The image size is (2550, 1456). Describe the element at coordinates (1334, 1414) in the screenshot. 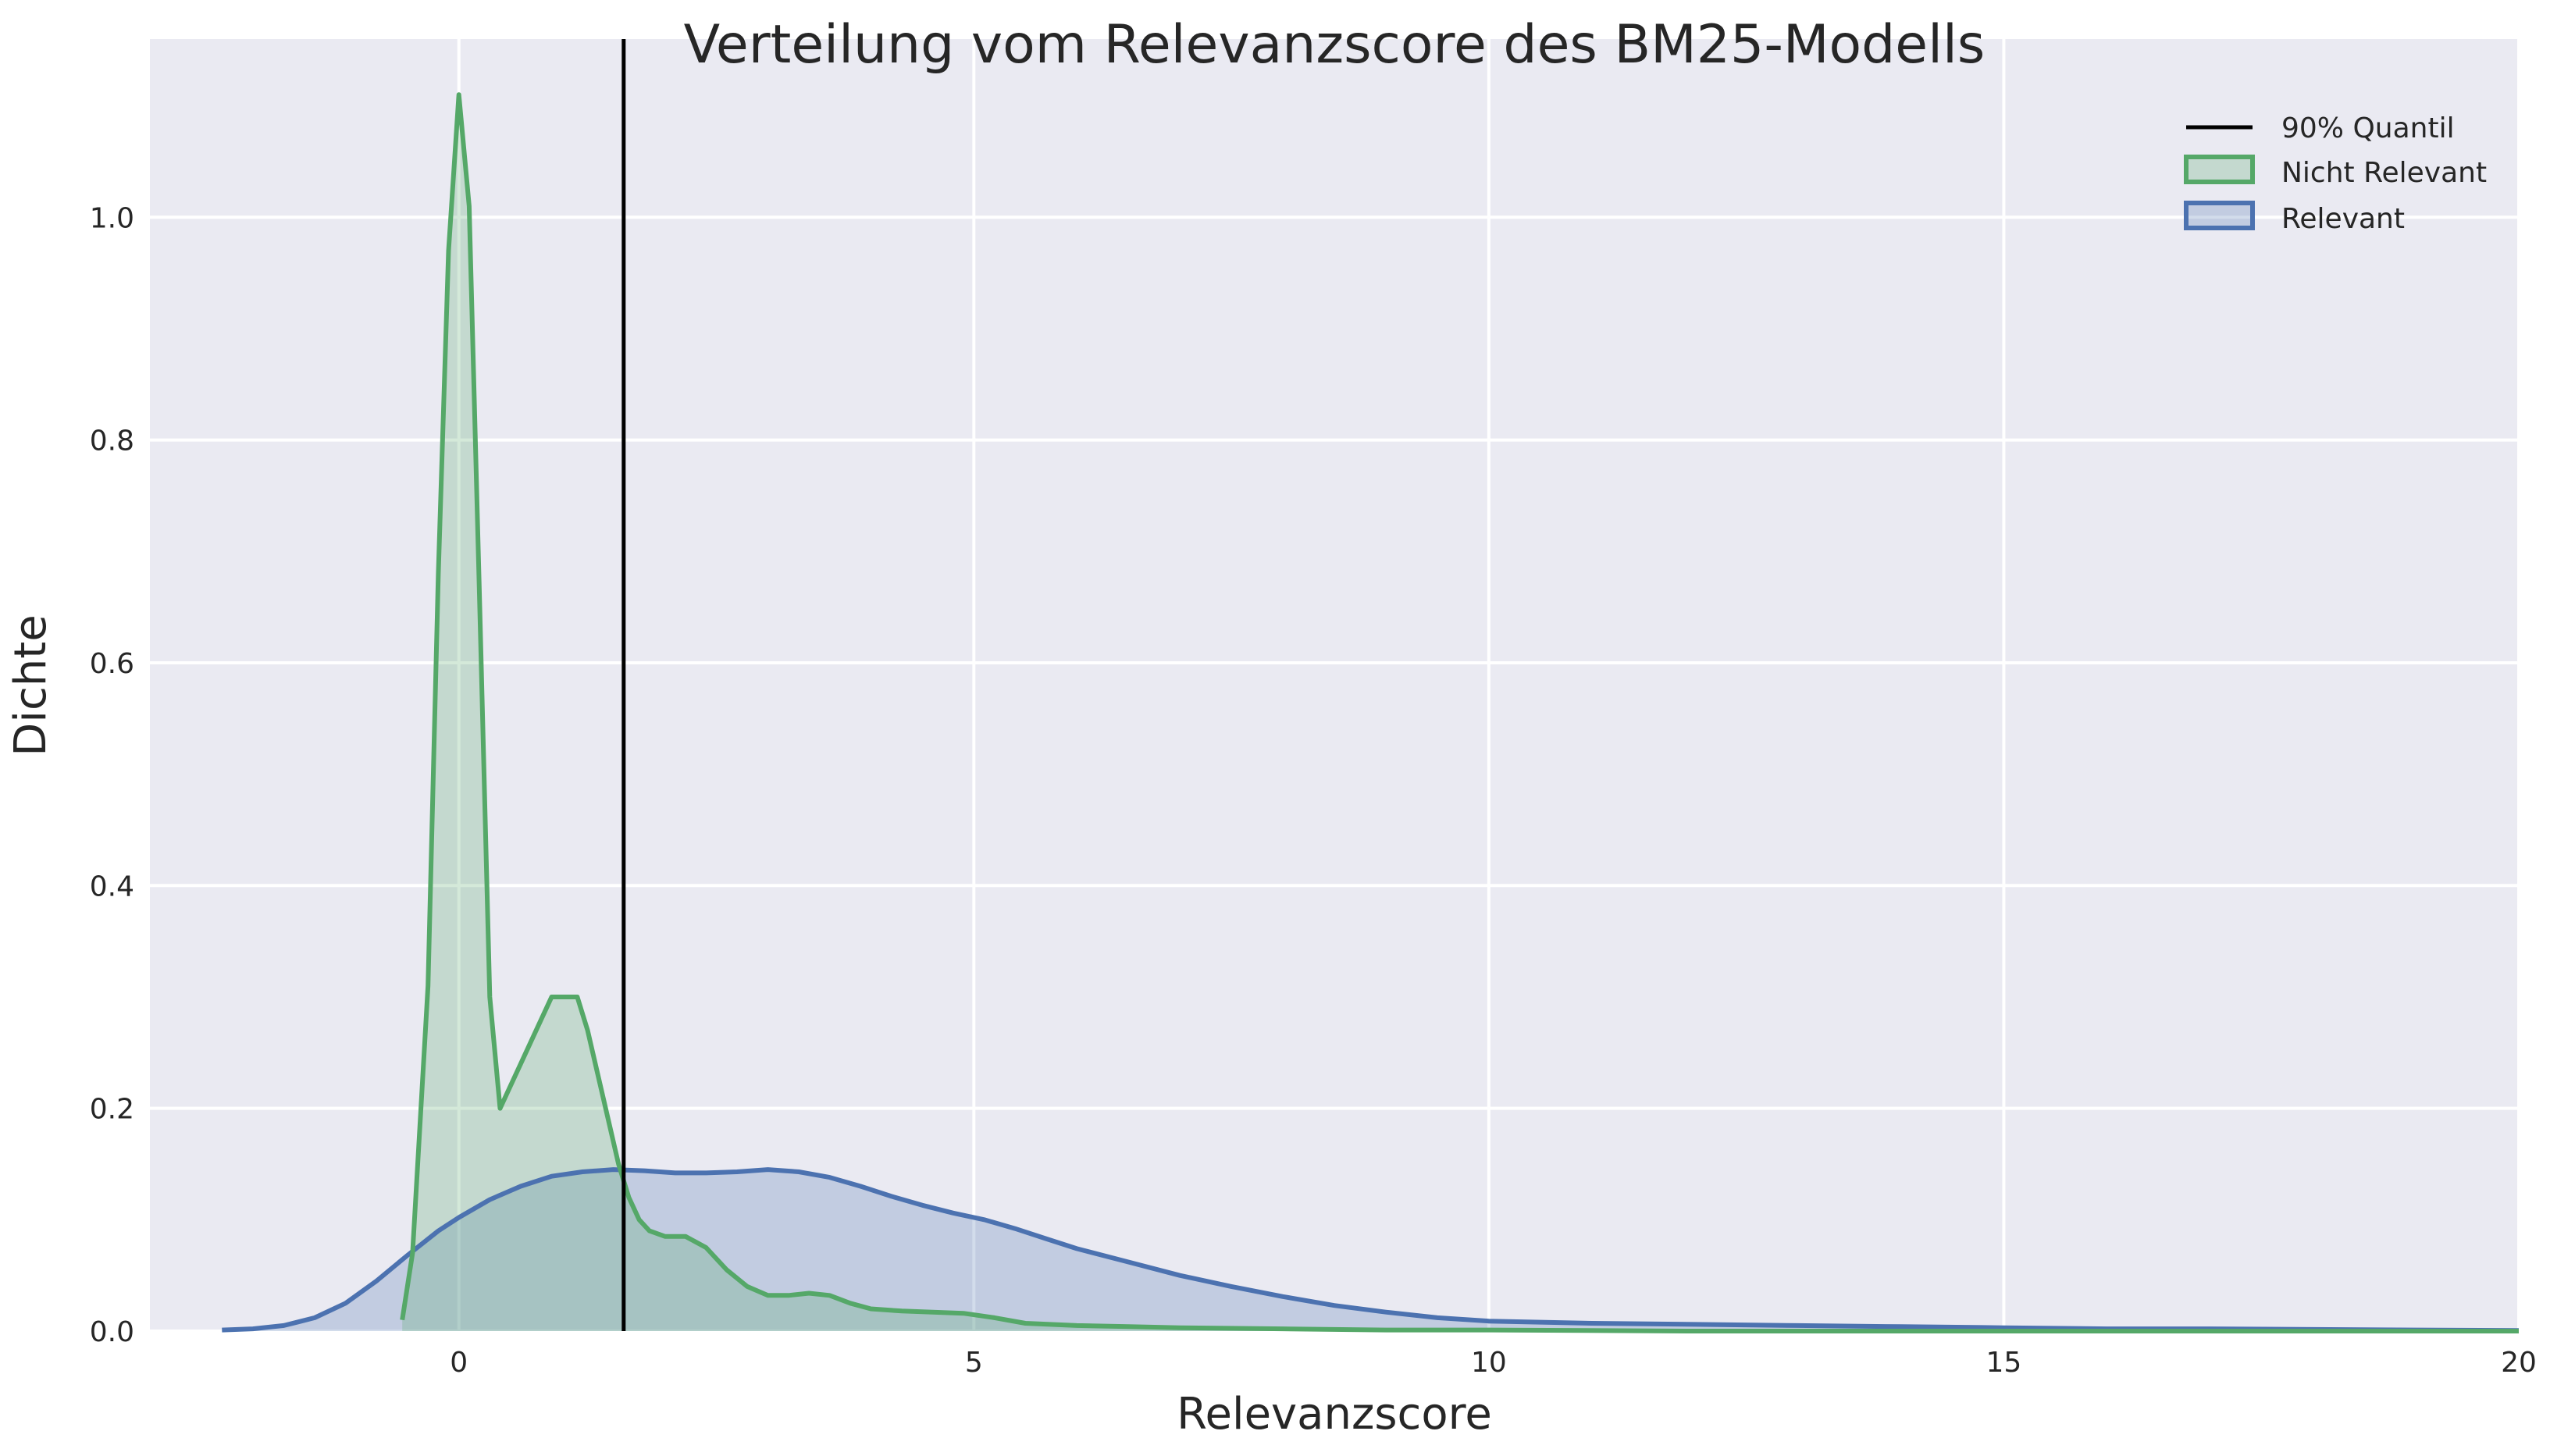

I see `x-axis-label: Relevanzscore` at that location.